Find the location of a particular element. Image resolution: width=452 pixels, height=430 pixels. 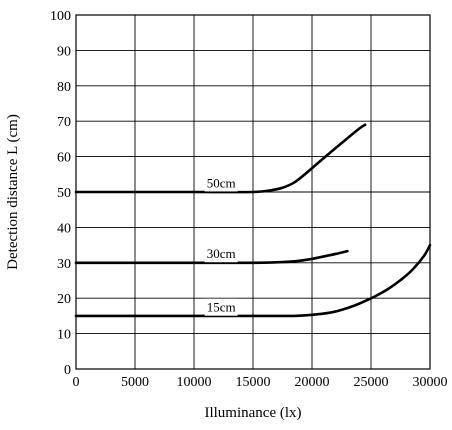

y-tick-label: 30 is located at coordinates (64, 264).